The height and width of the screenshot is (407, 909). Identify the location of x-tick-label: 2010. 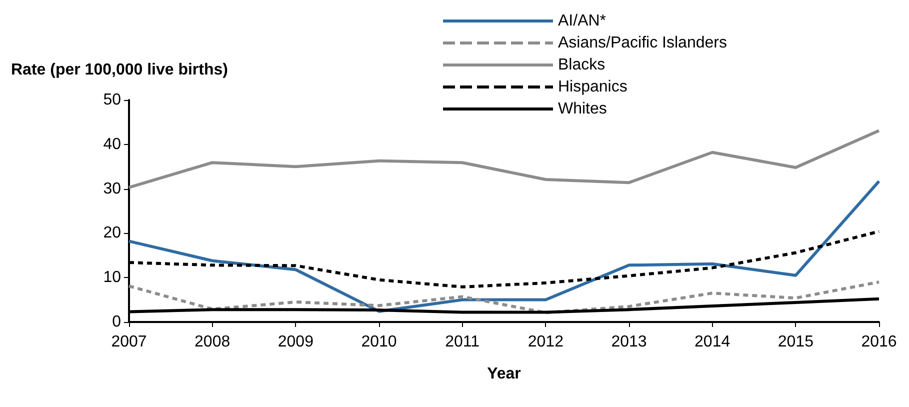
(379, 342).